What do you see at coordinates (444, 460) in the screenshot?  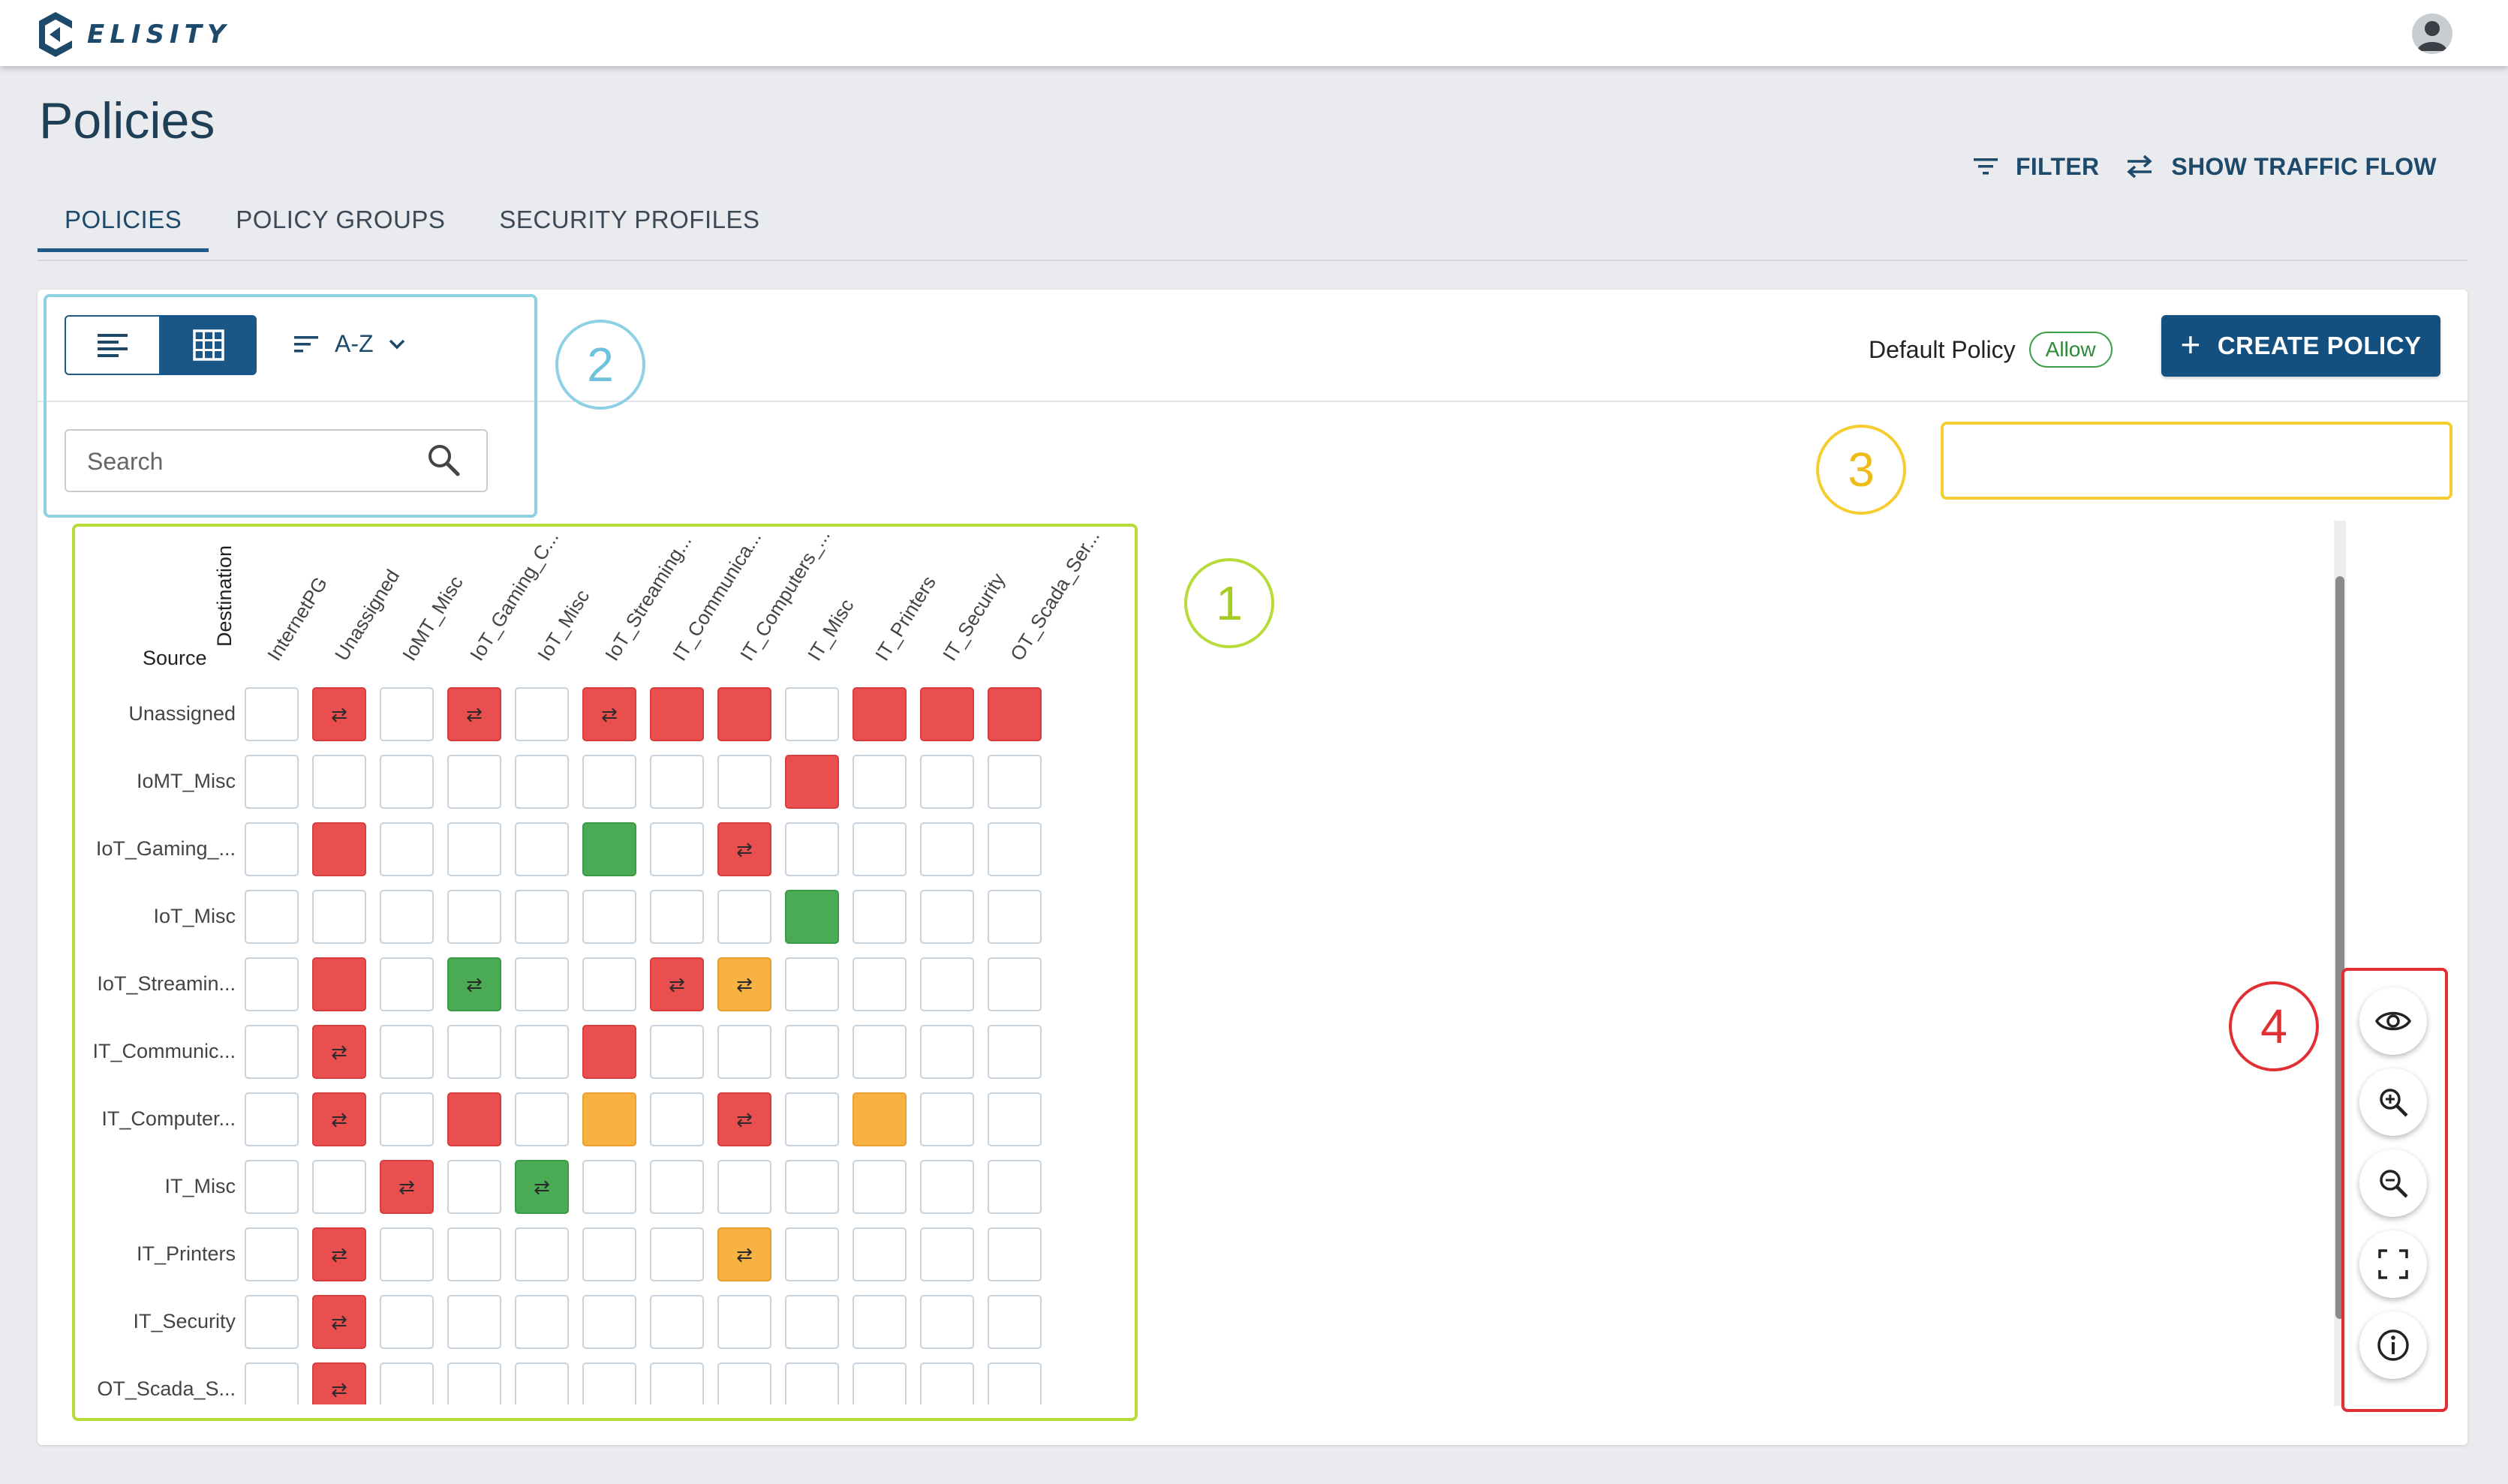 I see `search-icon` at bounding box center [444, 460].